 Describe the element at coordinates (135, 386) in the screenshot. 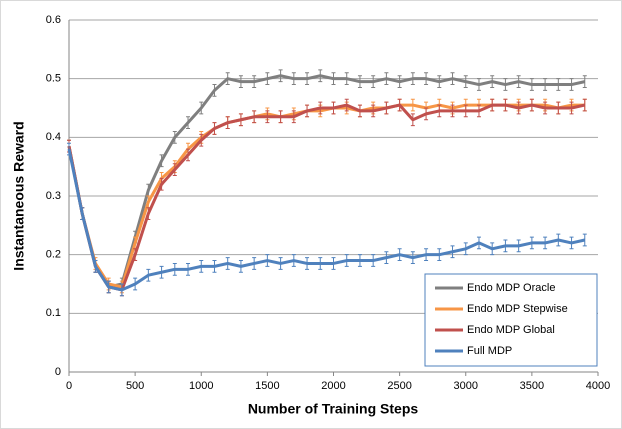

I see `x-tick-label: 500` at that location.